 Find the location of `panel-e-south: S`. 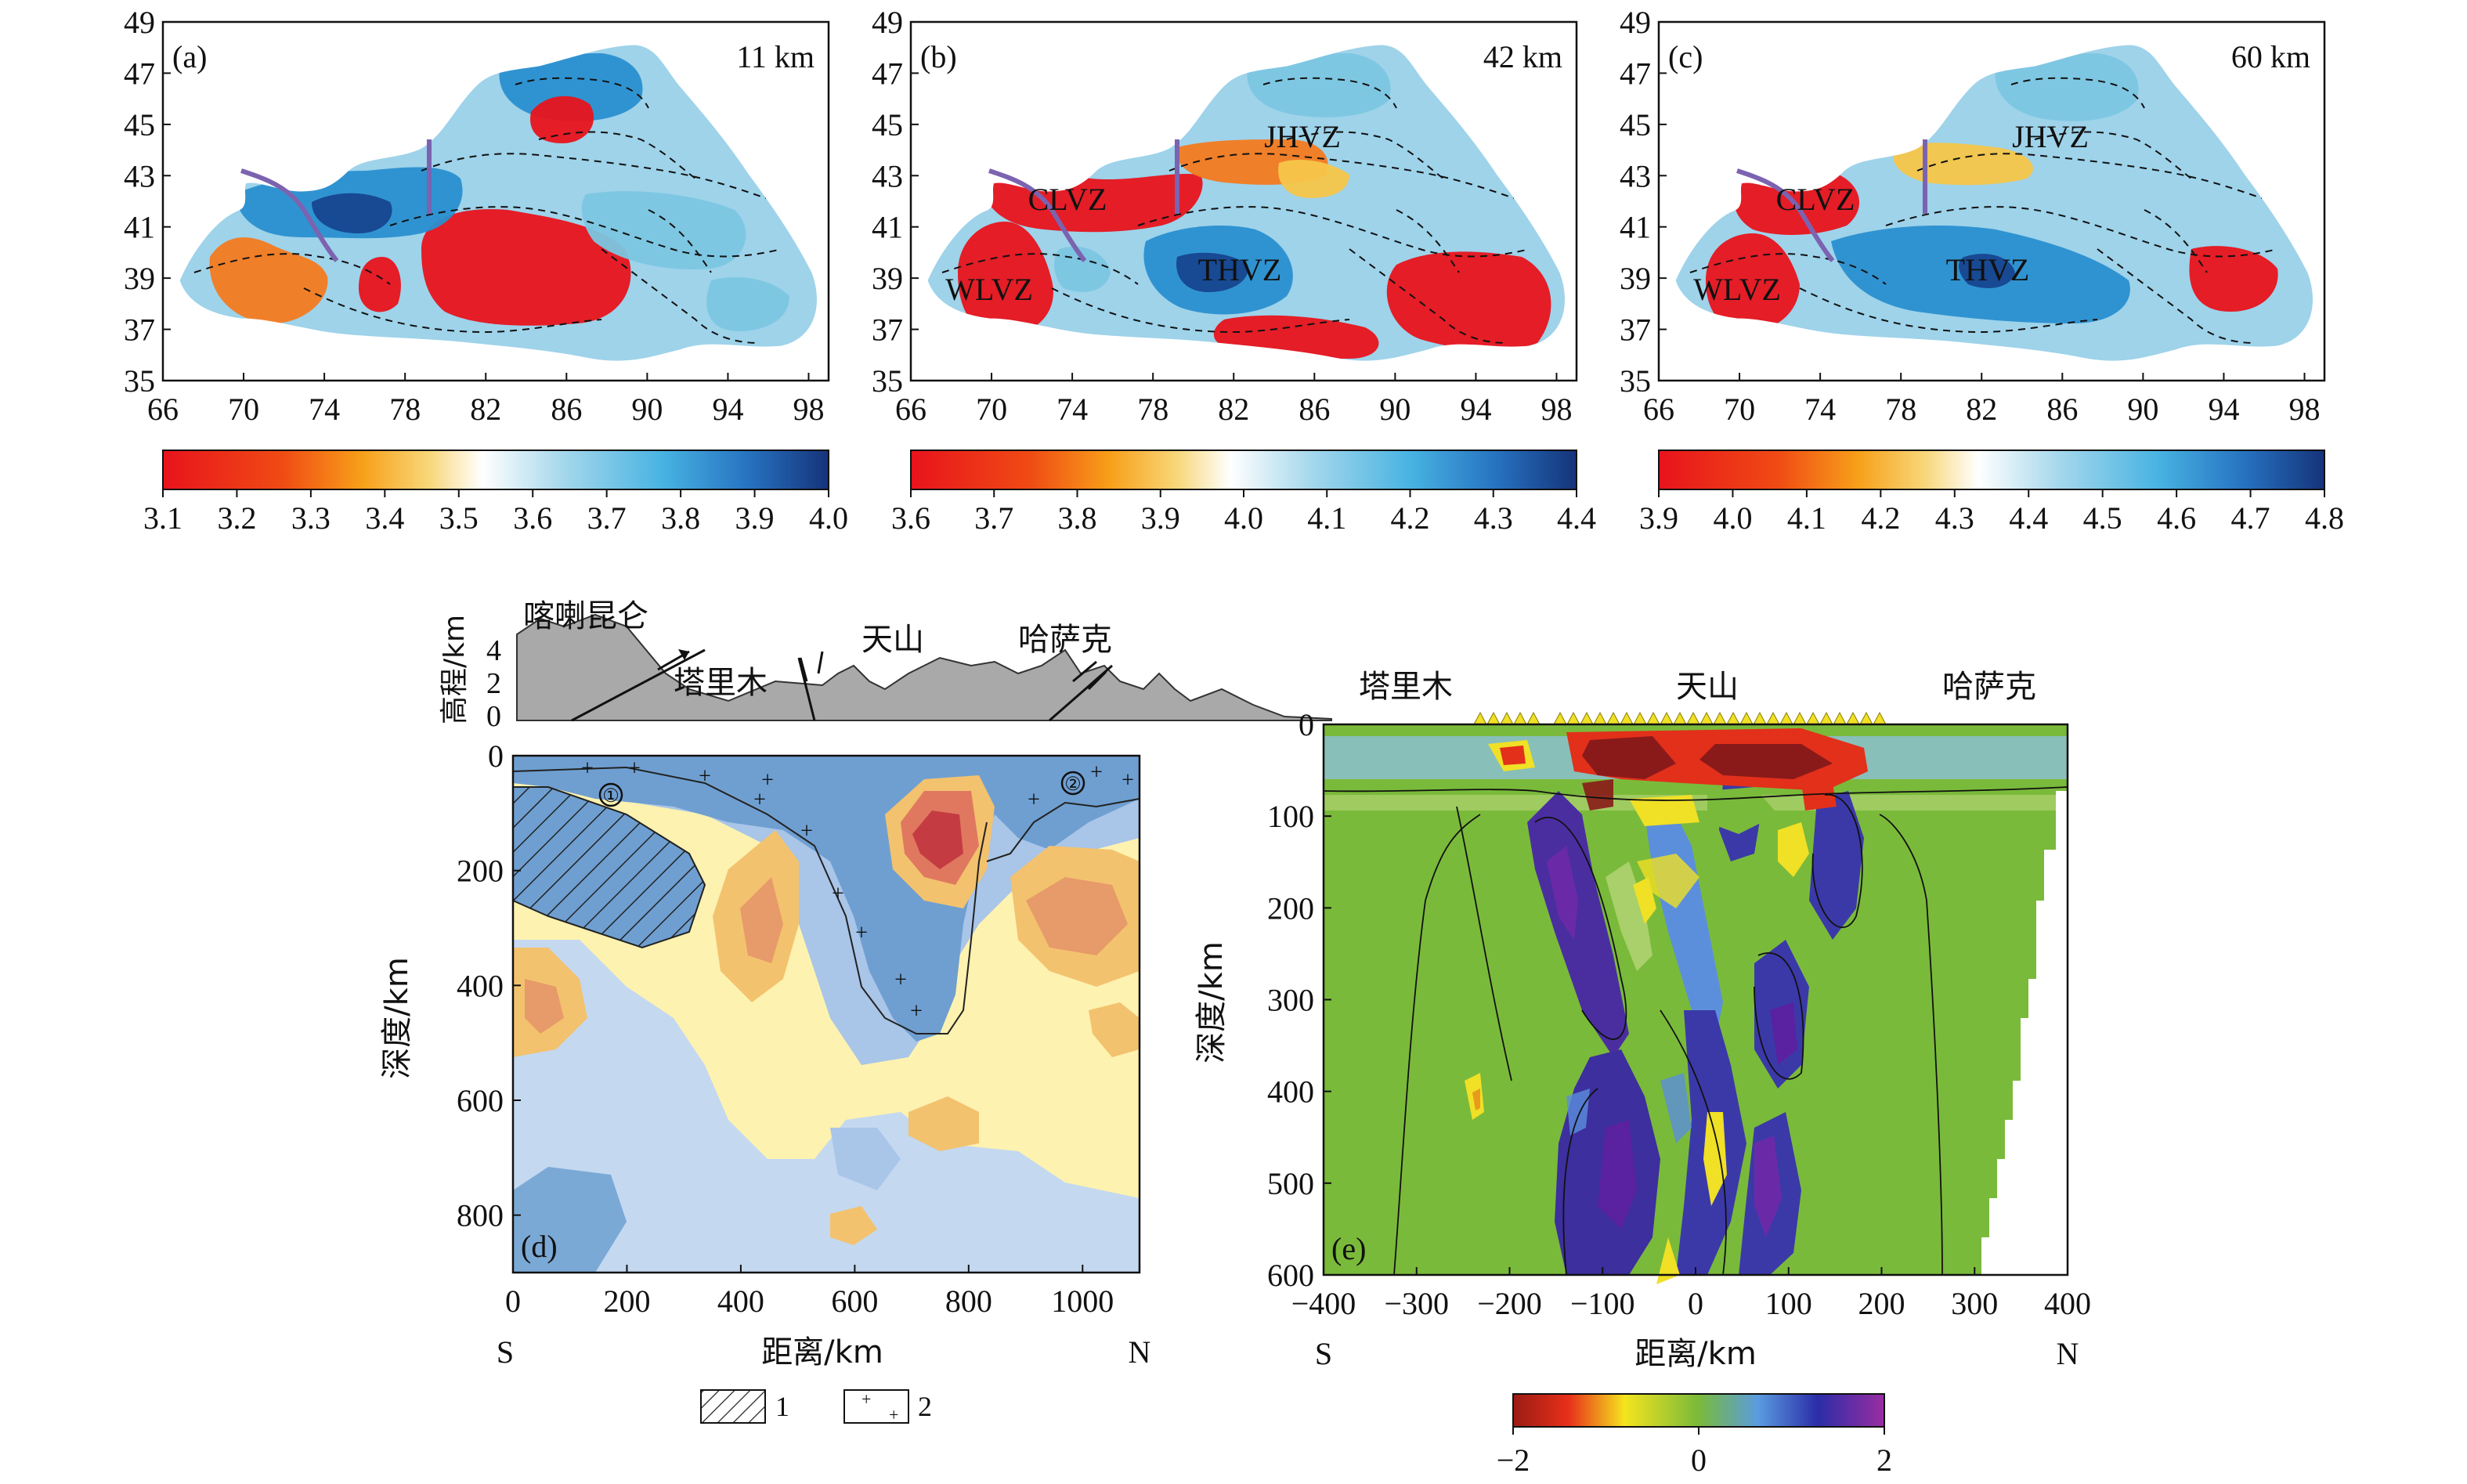

panel-e-south: S is located at coordinates (1324, 1353).